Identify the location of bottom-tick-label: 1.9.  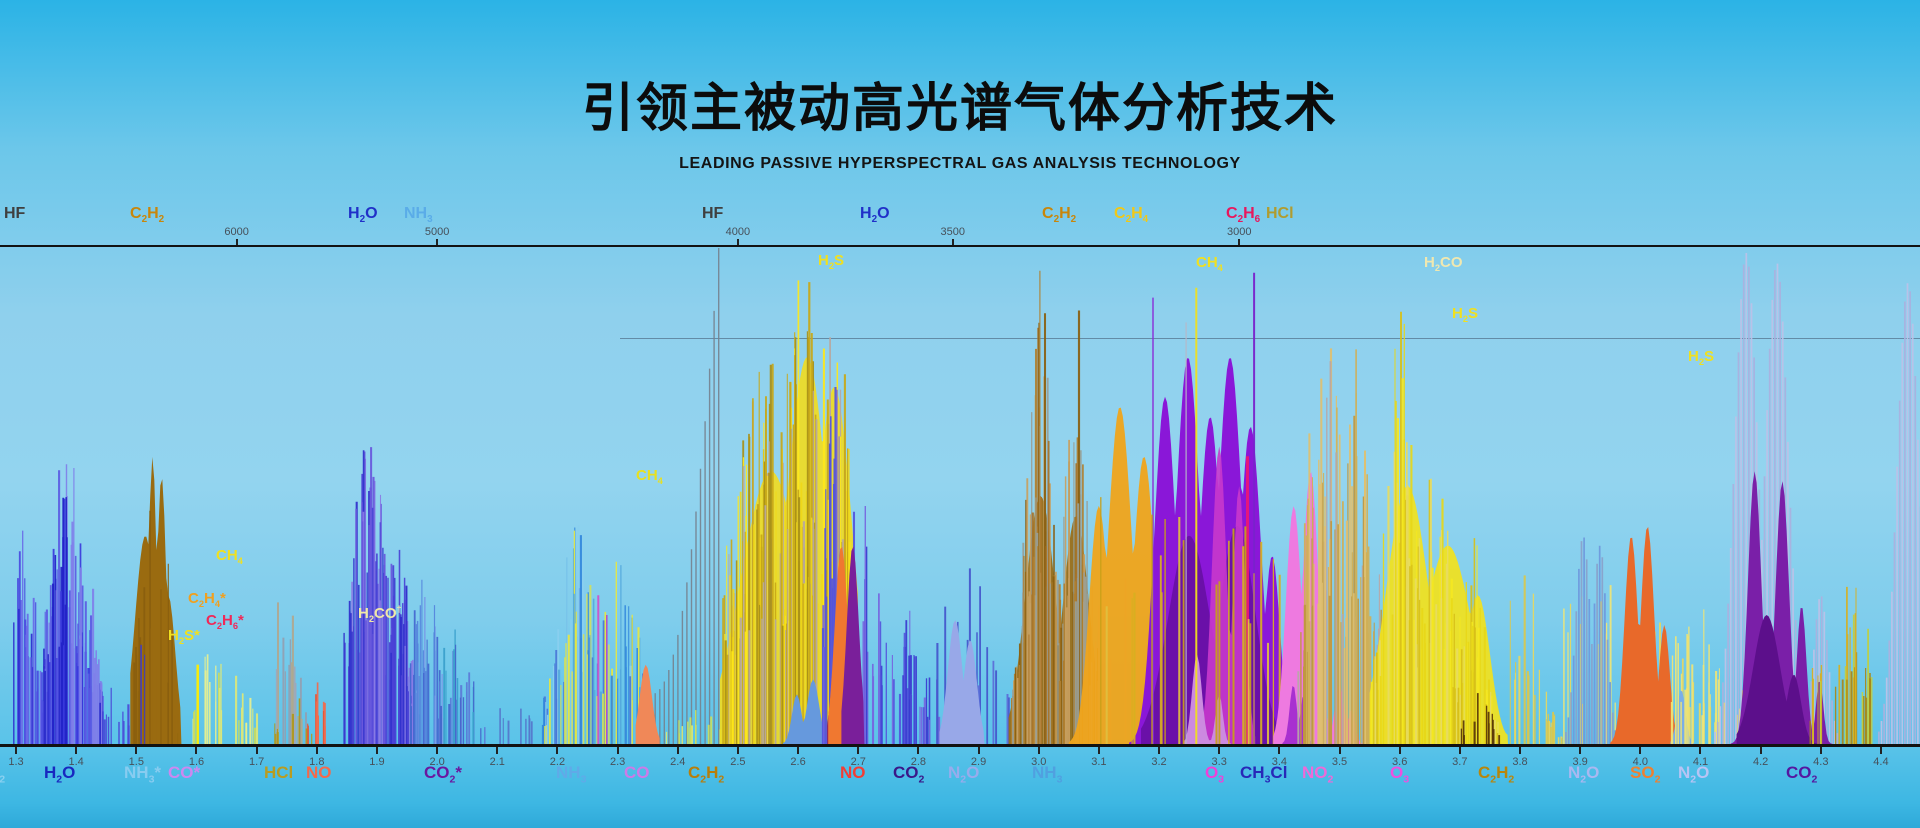
(377, 762).